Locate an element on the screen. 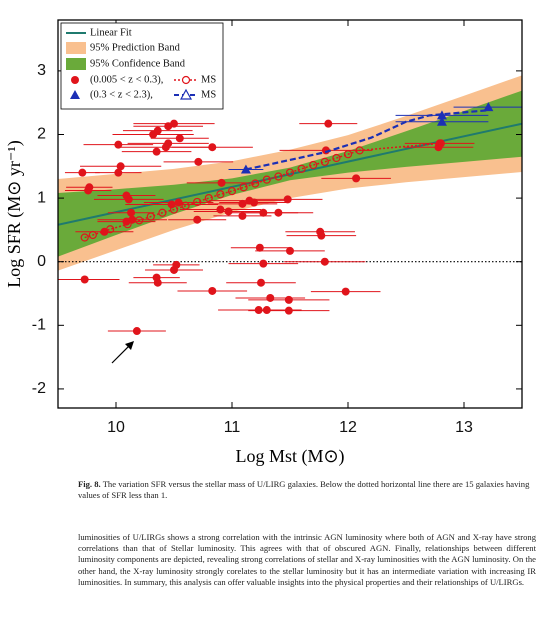 The height and width of the screenshot is (620, 559). x-tick-label: 12 is located at coordinates (348, 427).